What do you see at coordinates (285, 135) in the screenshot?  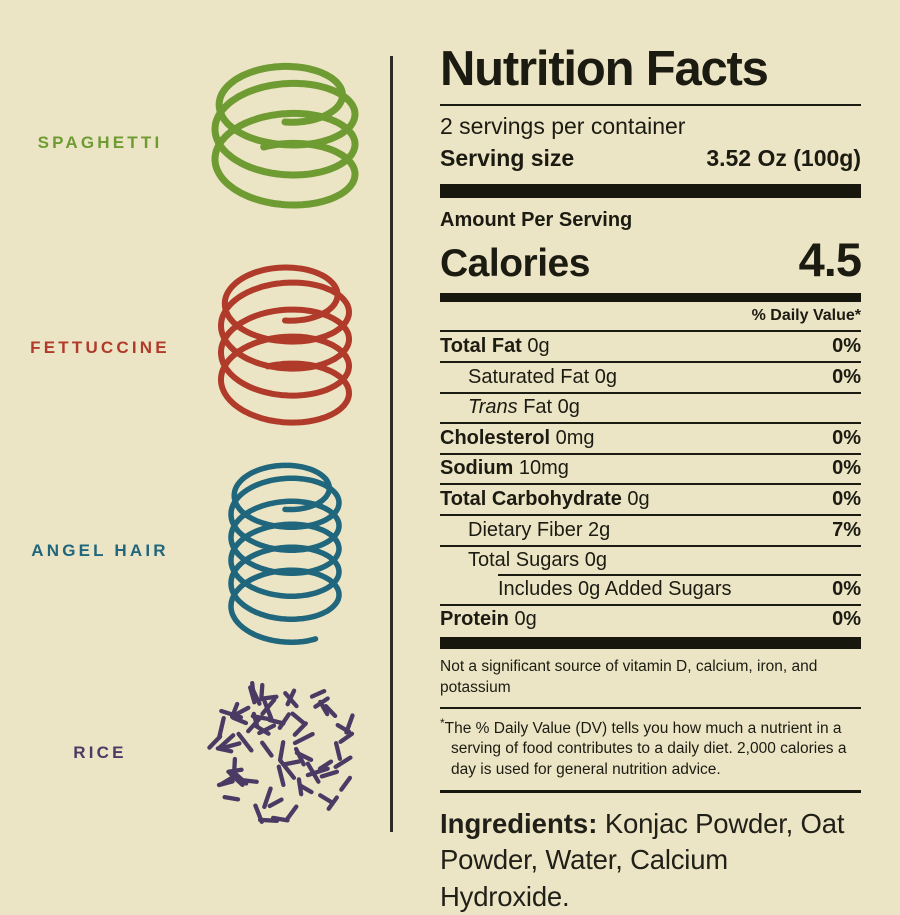 I see `spaghetti-coil-icon` at bounding box center [285, 135].